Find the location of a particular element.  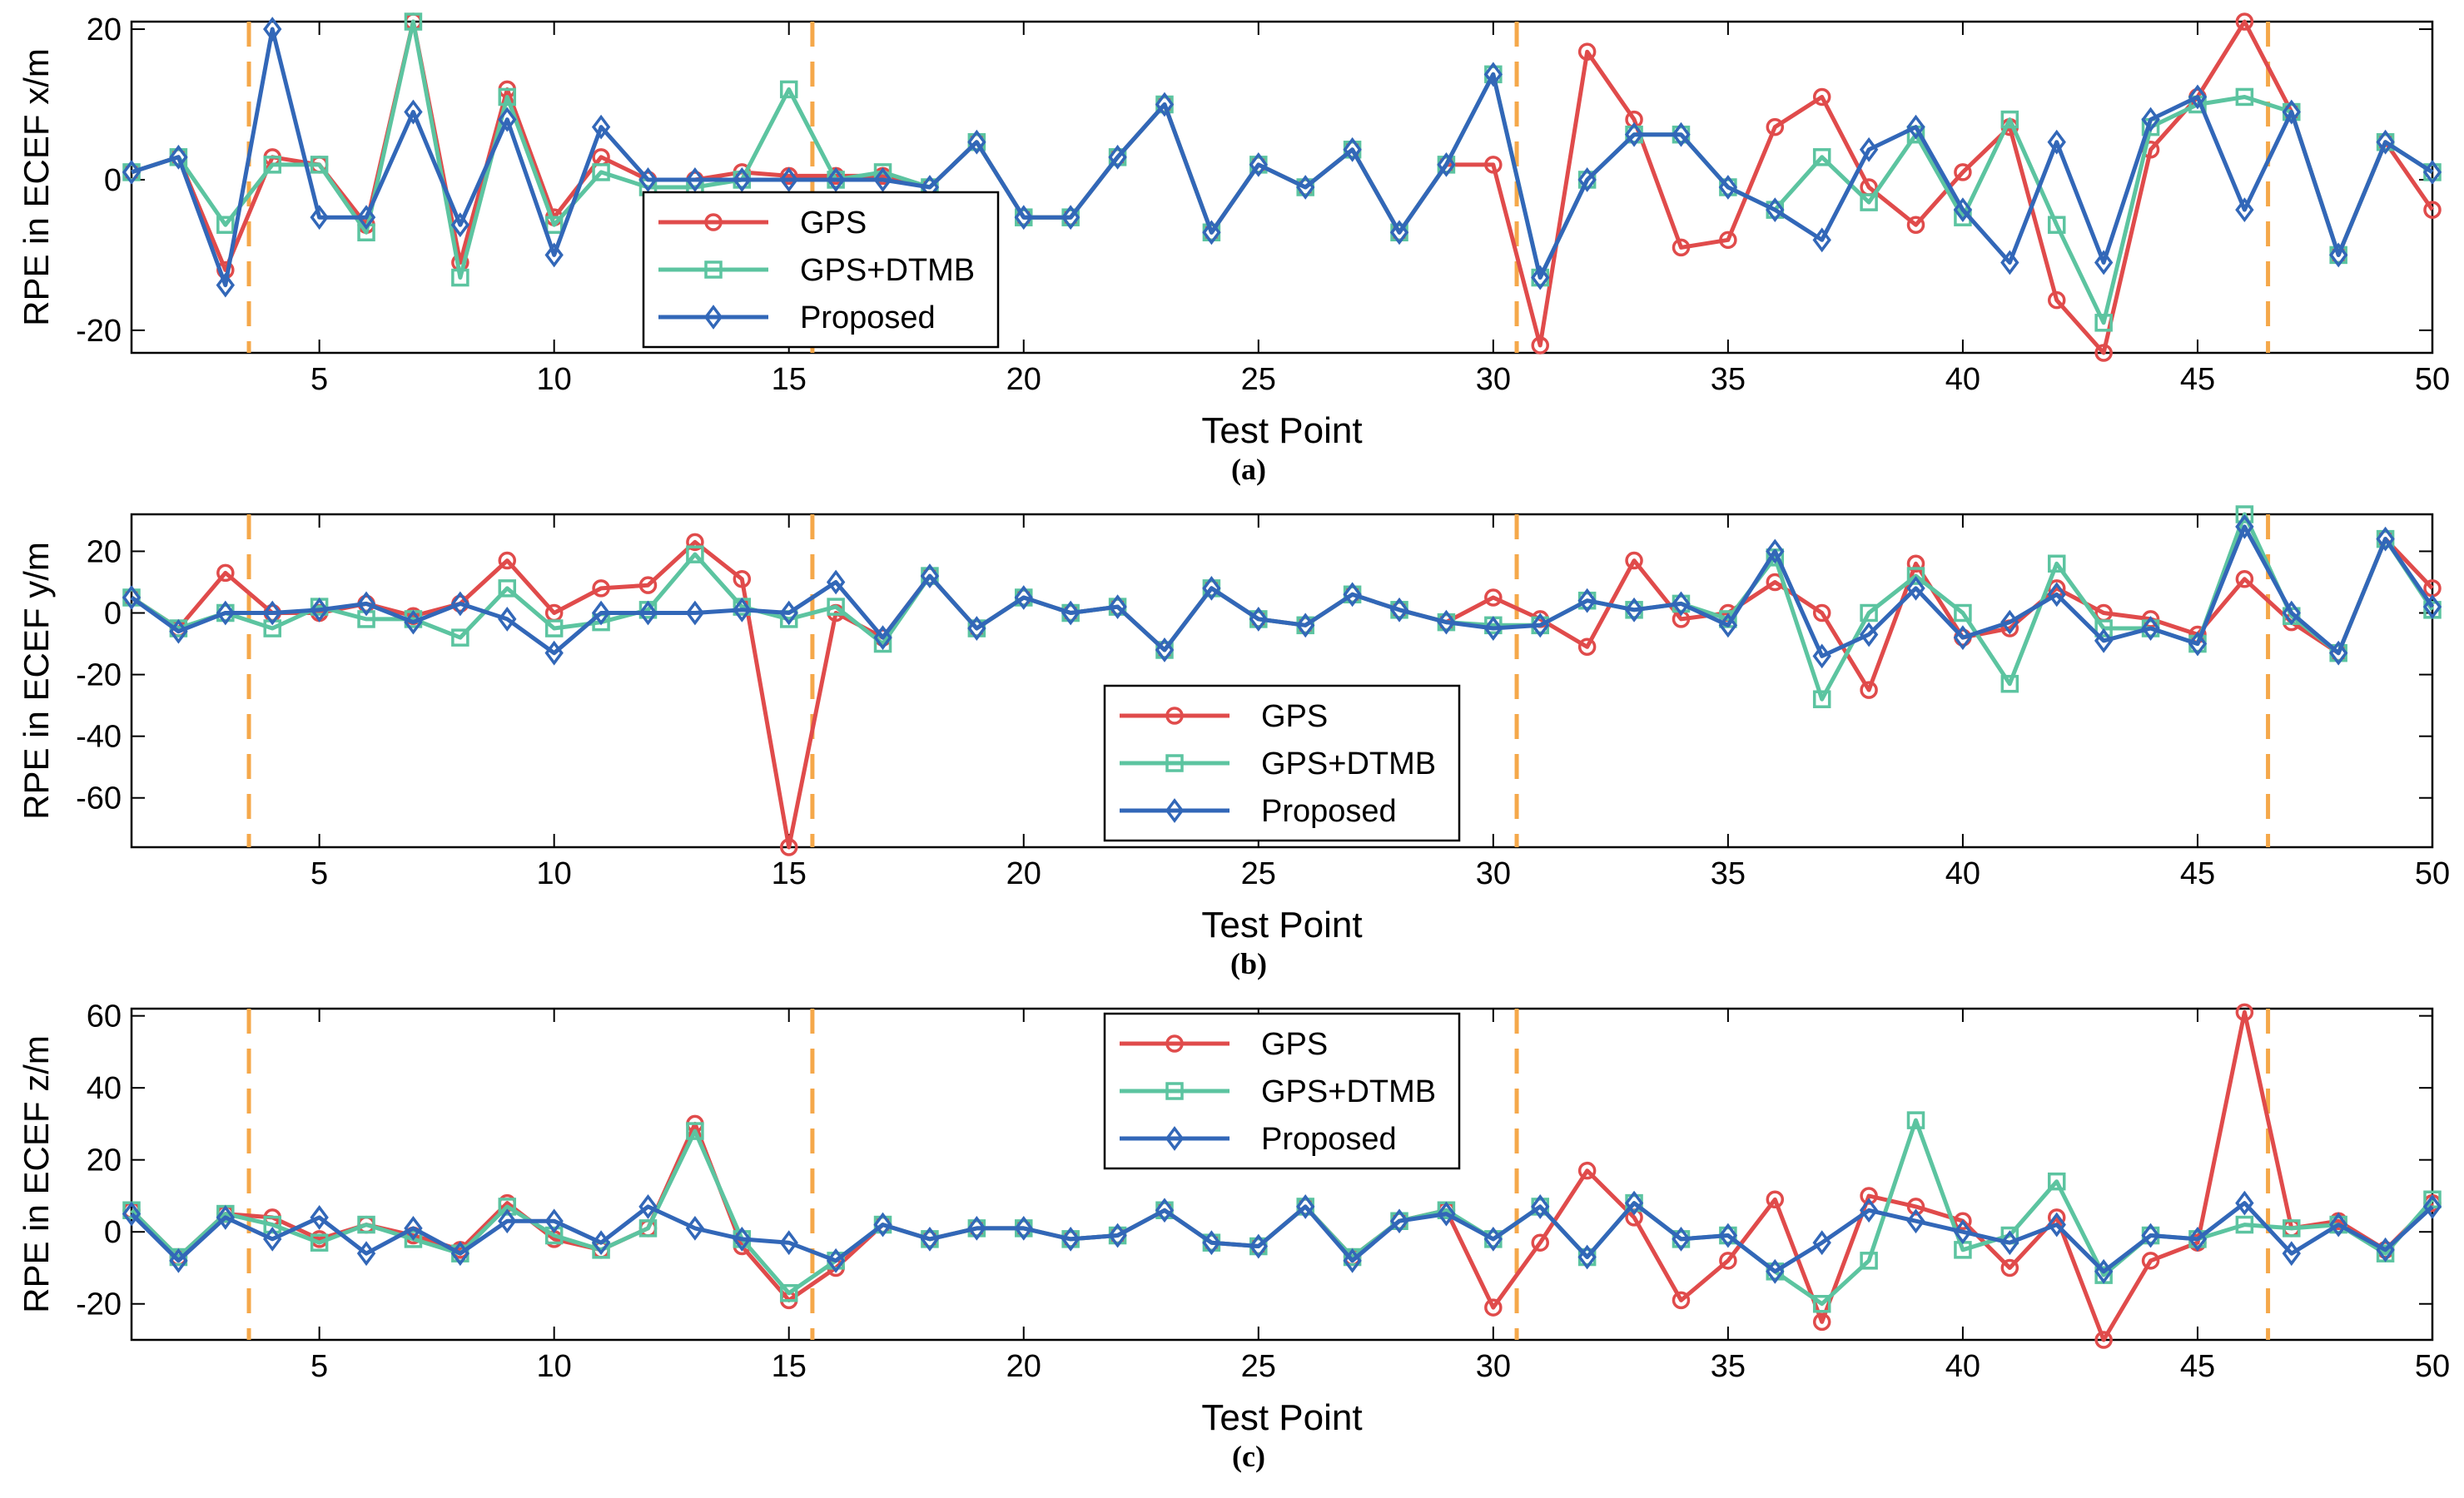

legend-marker-gps is located at coordinates (1174, 716).